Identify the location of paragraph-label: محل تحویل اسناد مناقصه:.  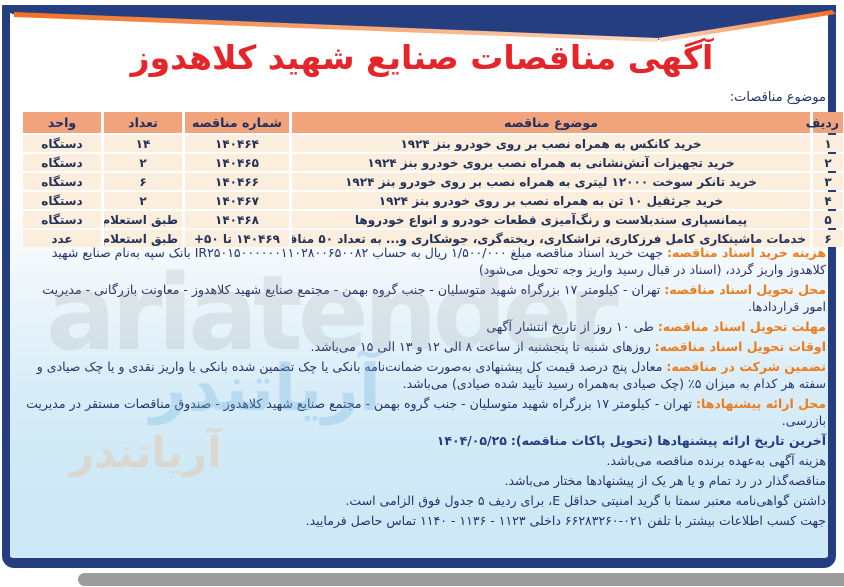
(745, 289).